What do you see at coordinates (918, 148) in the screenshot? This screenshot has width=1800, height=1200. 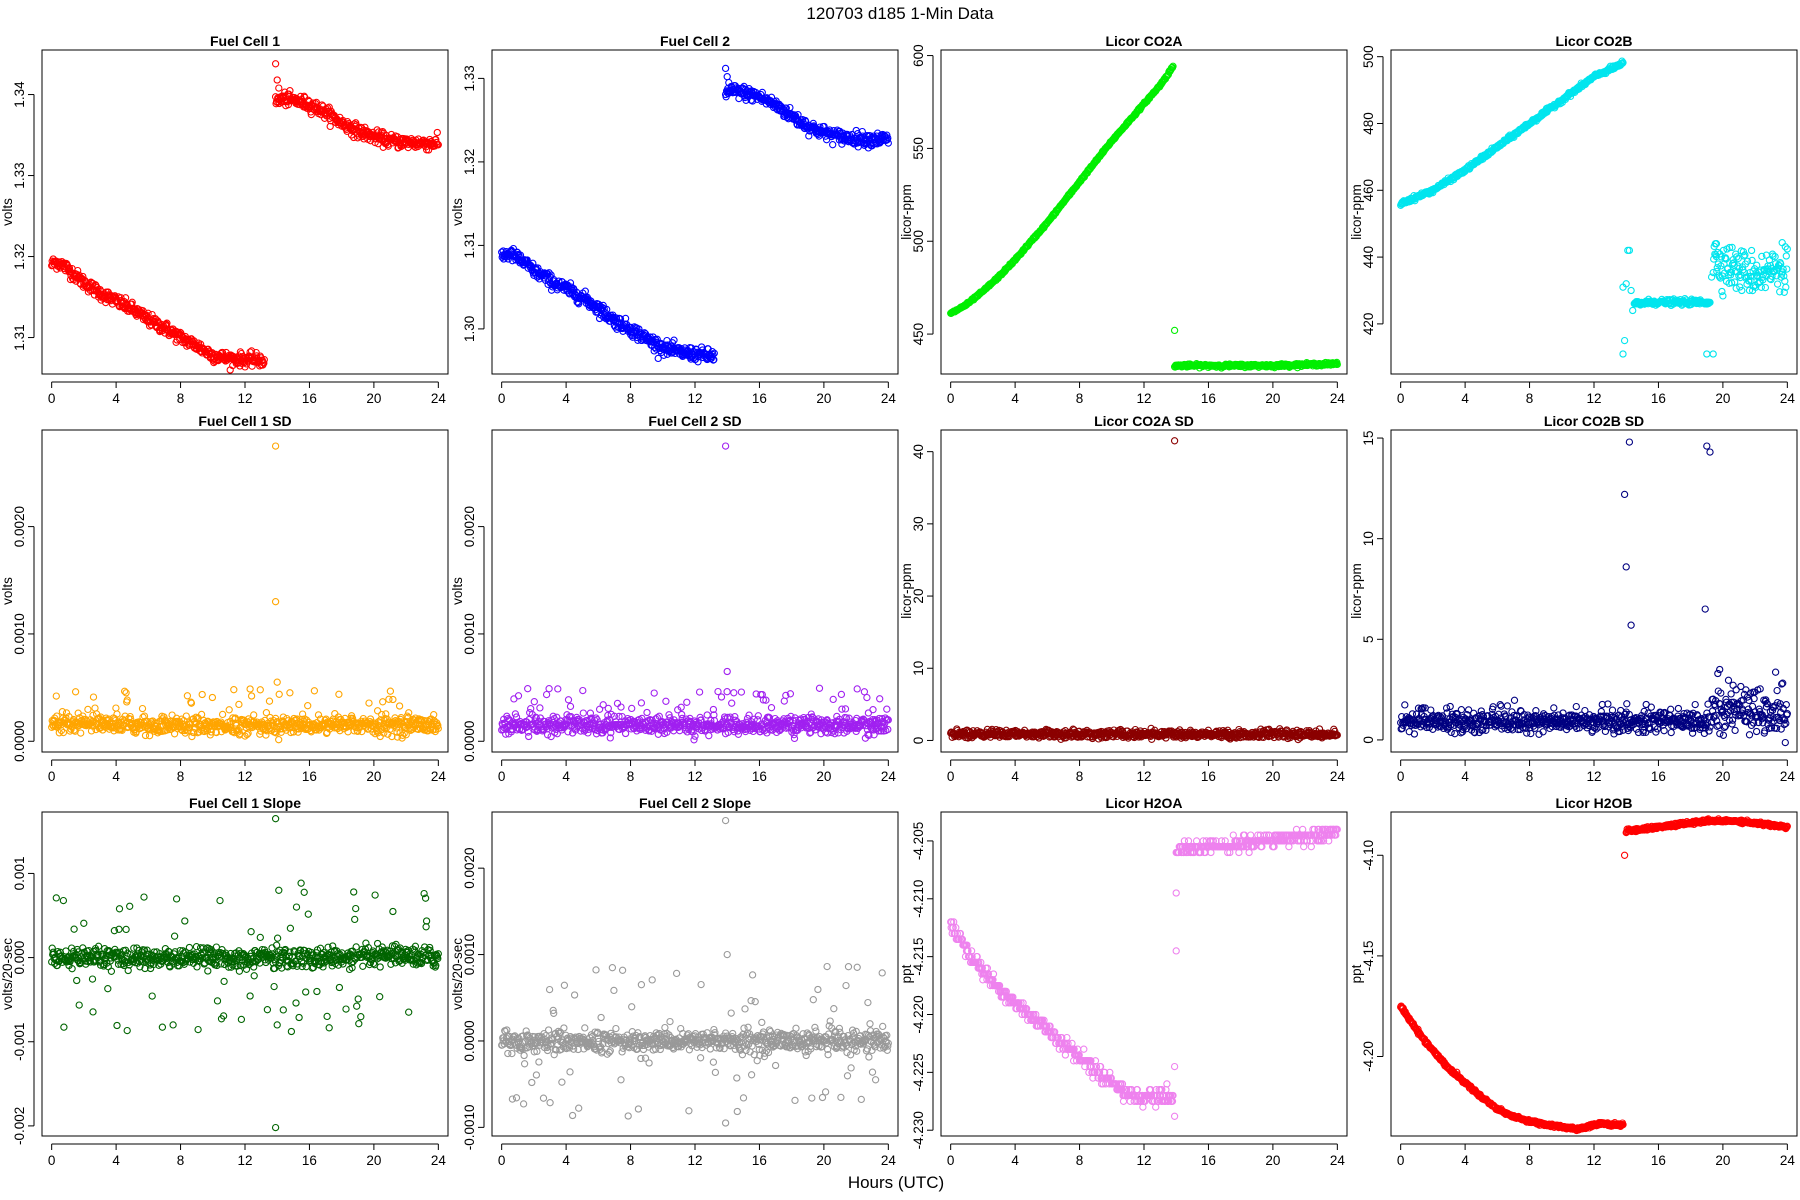 I see `y-tick-label: 550` at bounding box center [918, 148].